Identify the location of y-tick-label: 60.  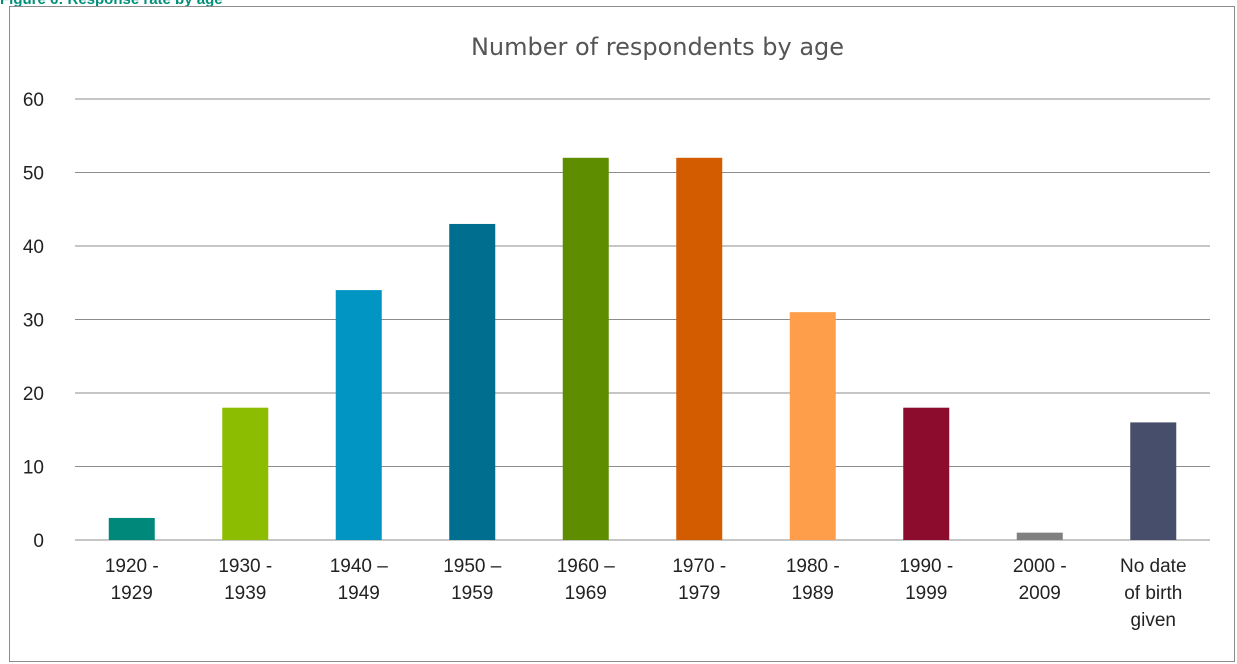
(33, 100).